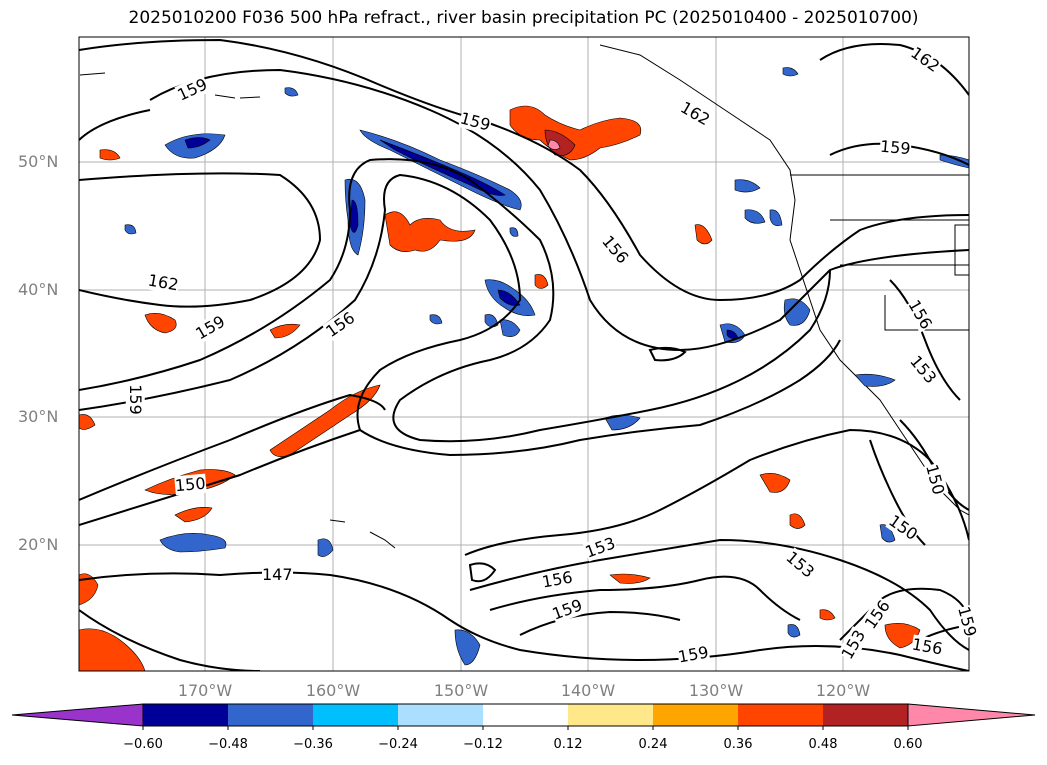 Image resolution: width=1047 pixels, height=765 pixels. What do you see at coordinates (908, 744) in the screenshot?
I see `colorbar-tick-label: 0.60` at bounding box center [908, 744].